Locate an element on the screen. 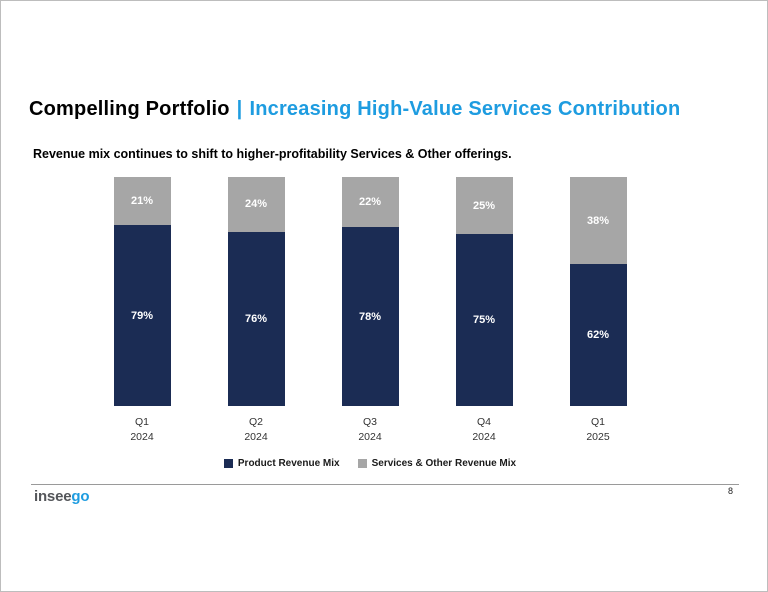 The image size is (768, 592). bar-column: 24% 76% Q2 2024 is located at coordinates (256, 311).